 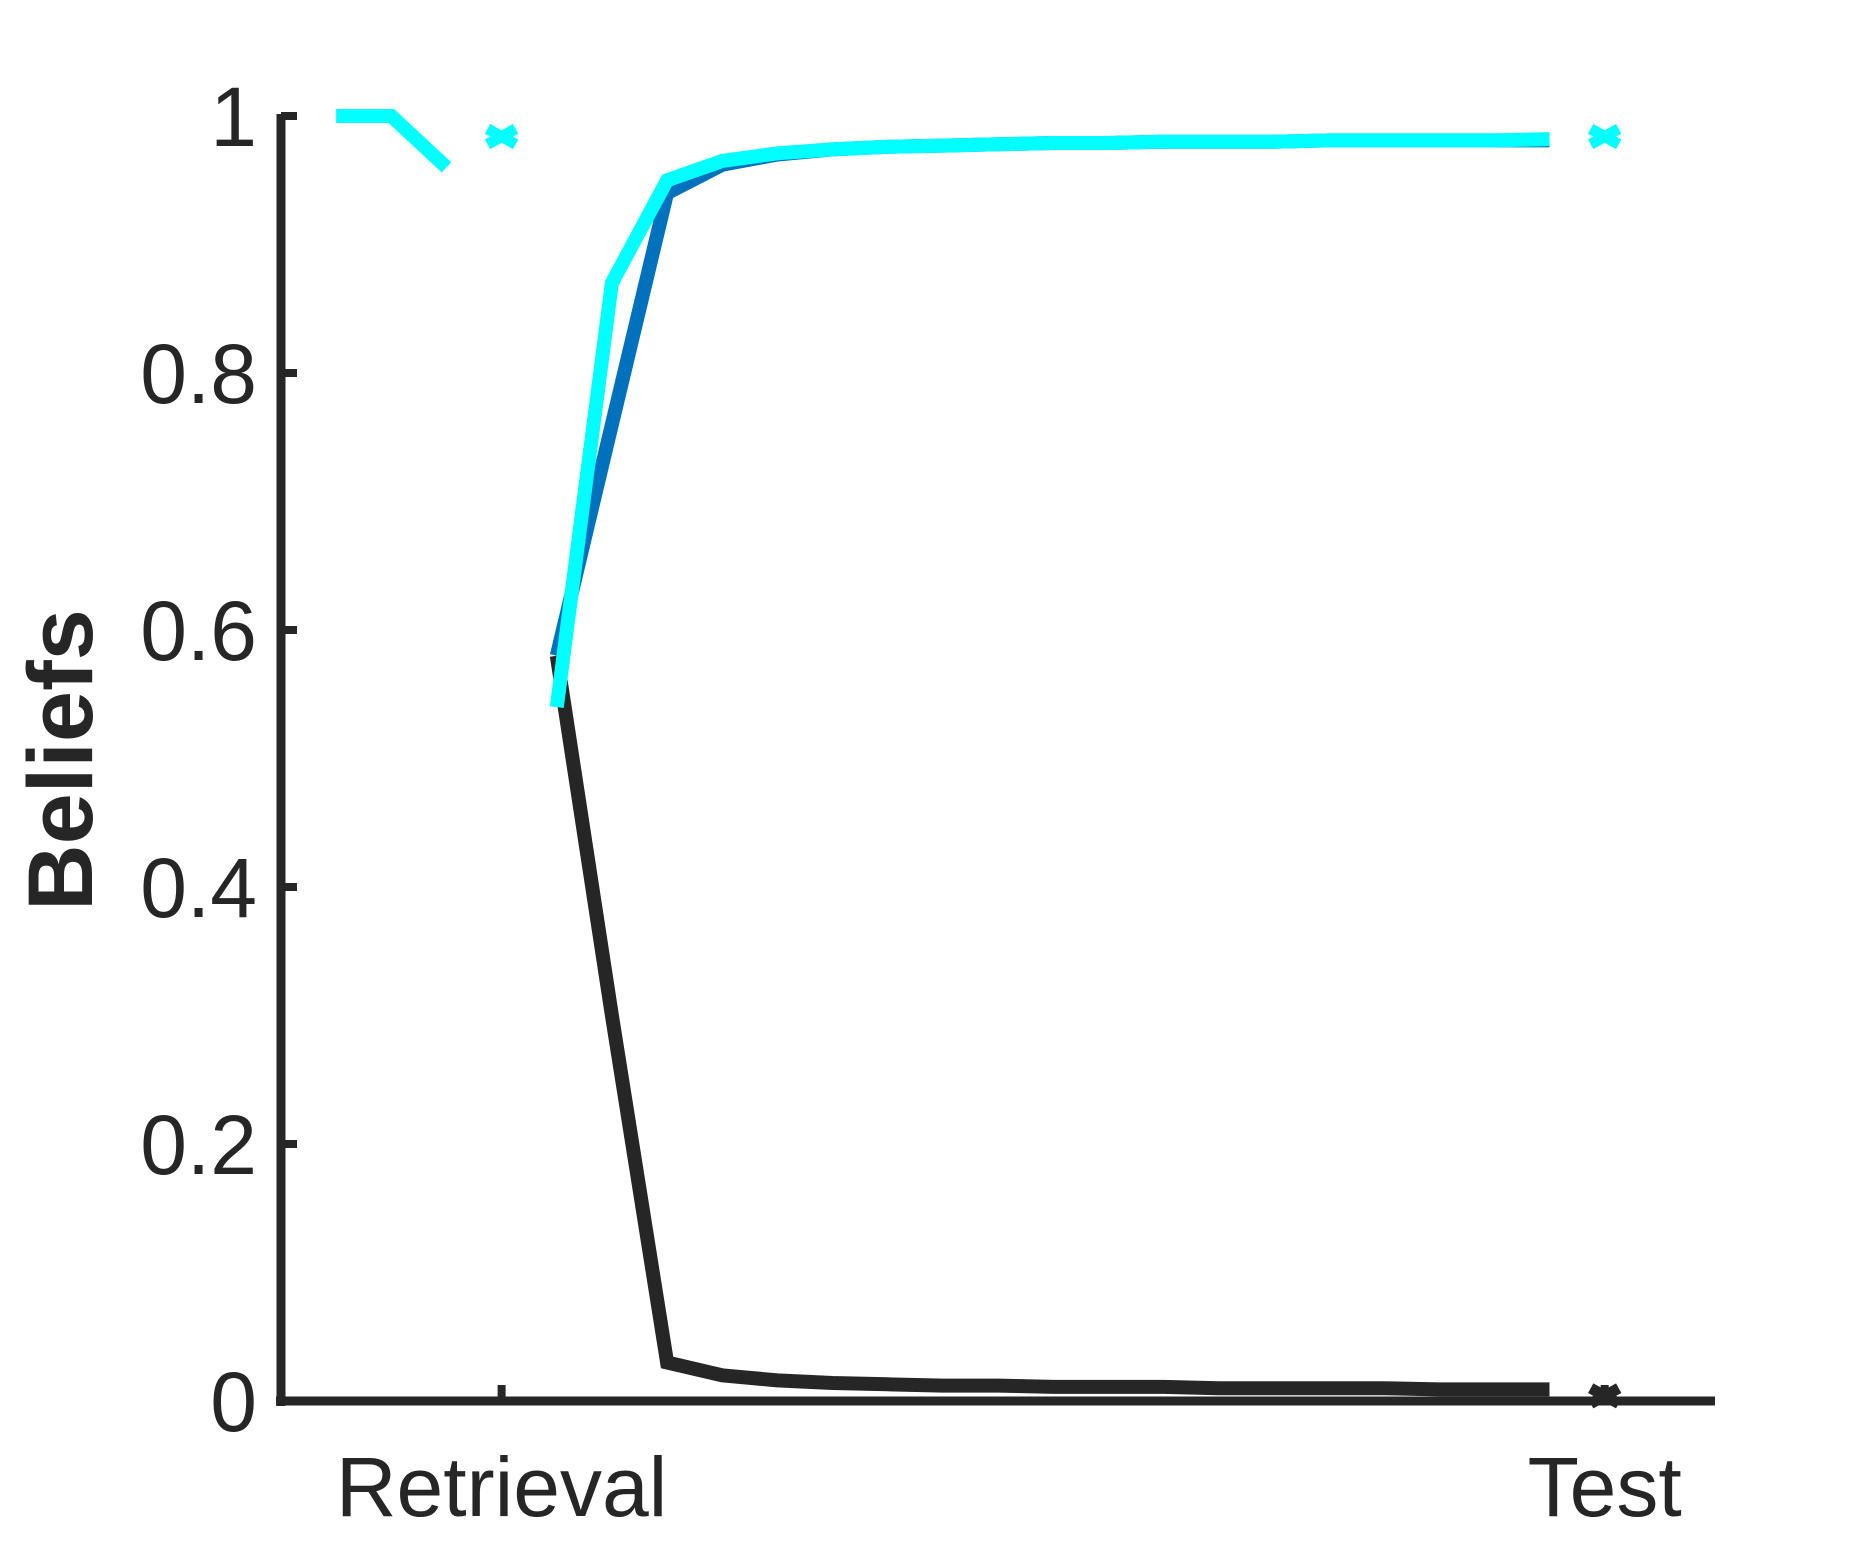 I want to click on y-axis-label: Beliefs, so click(x=61, y=760).